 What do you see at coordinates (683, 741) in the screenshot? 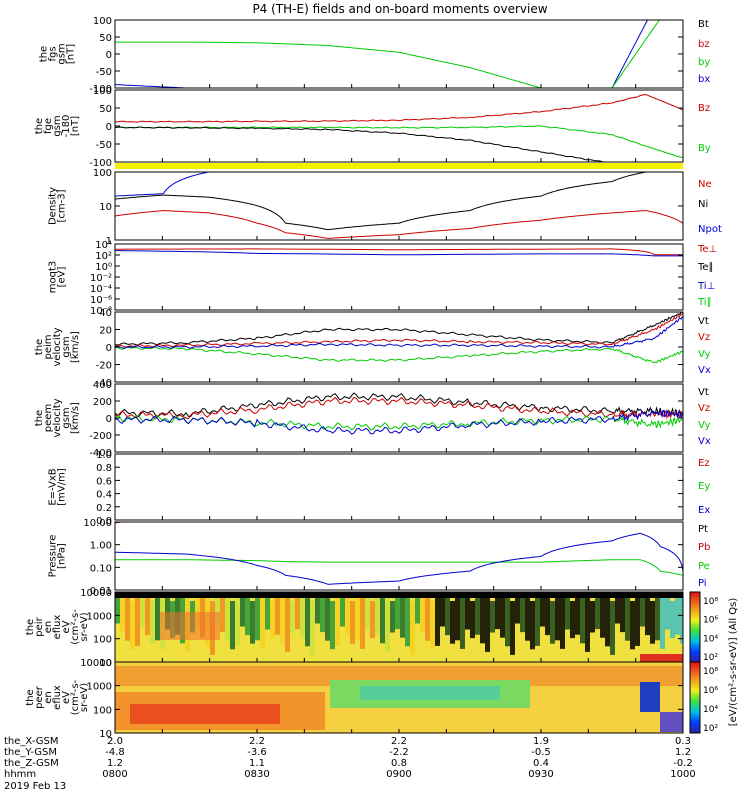
I see `ephem-value: 0.3` at bounding box center [683, 741].